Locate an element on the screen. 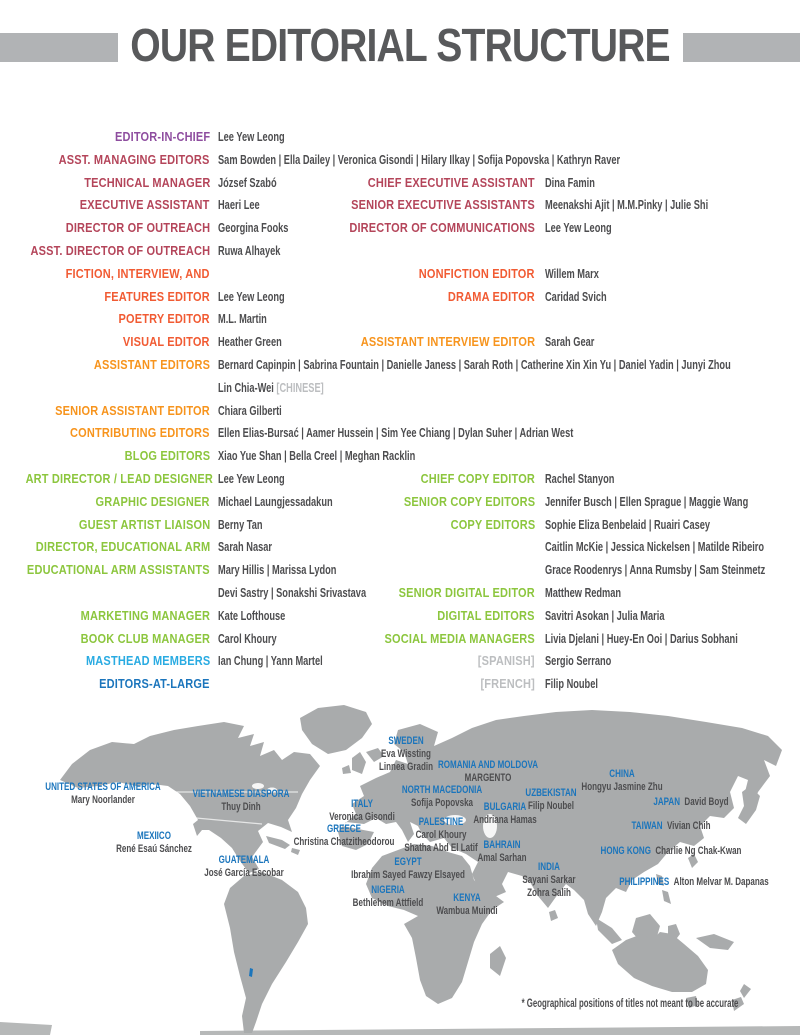  map-person-name: Charlie Ng Chak-Kwan is located at coordinates (698, 851).